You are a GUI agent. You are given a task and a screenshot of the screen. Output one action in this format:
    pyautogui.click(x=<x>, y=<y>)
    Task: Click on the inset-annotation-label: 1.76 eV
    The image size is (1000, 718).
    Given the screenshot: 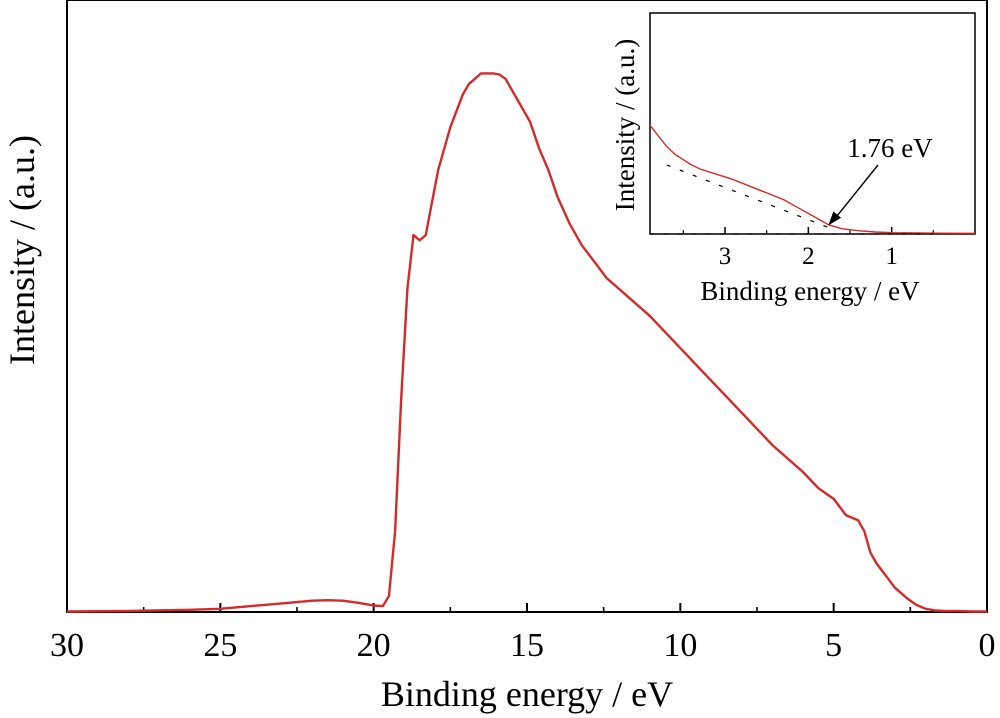 What is the action you would take?
    pyautogui.click(x=890, y=148)
    